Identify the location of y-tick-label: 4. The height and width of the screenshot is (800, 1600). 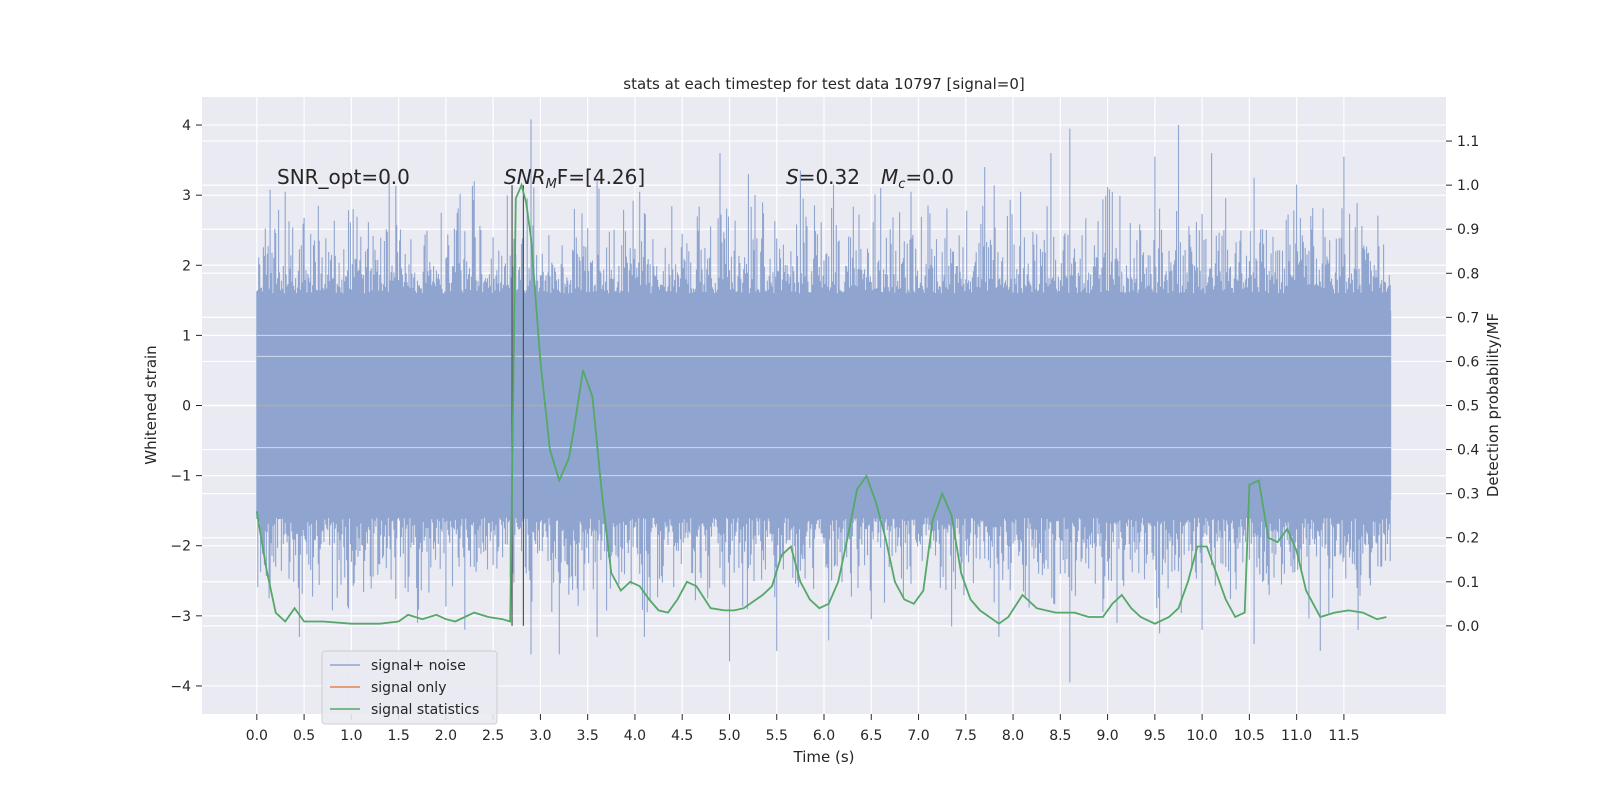
(186, 126).